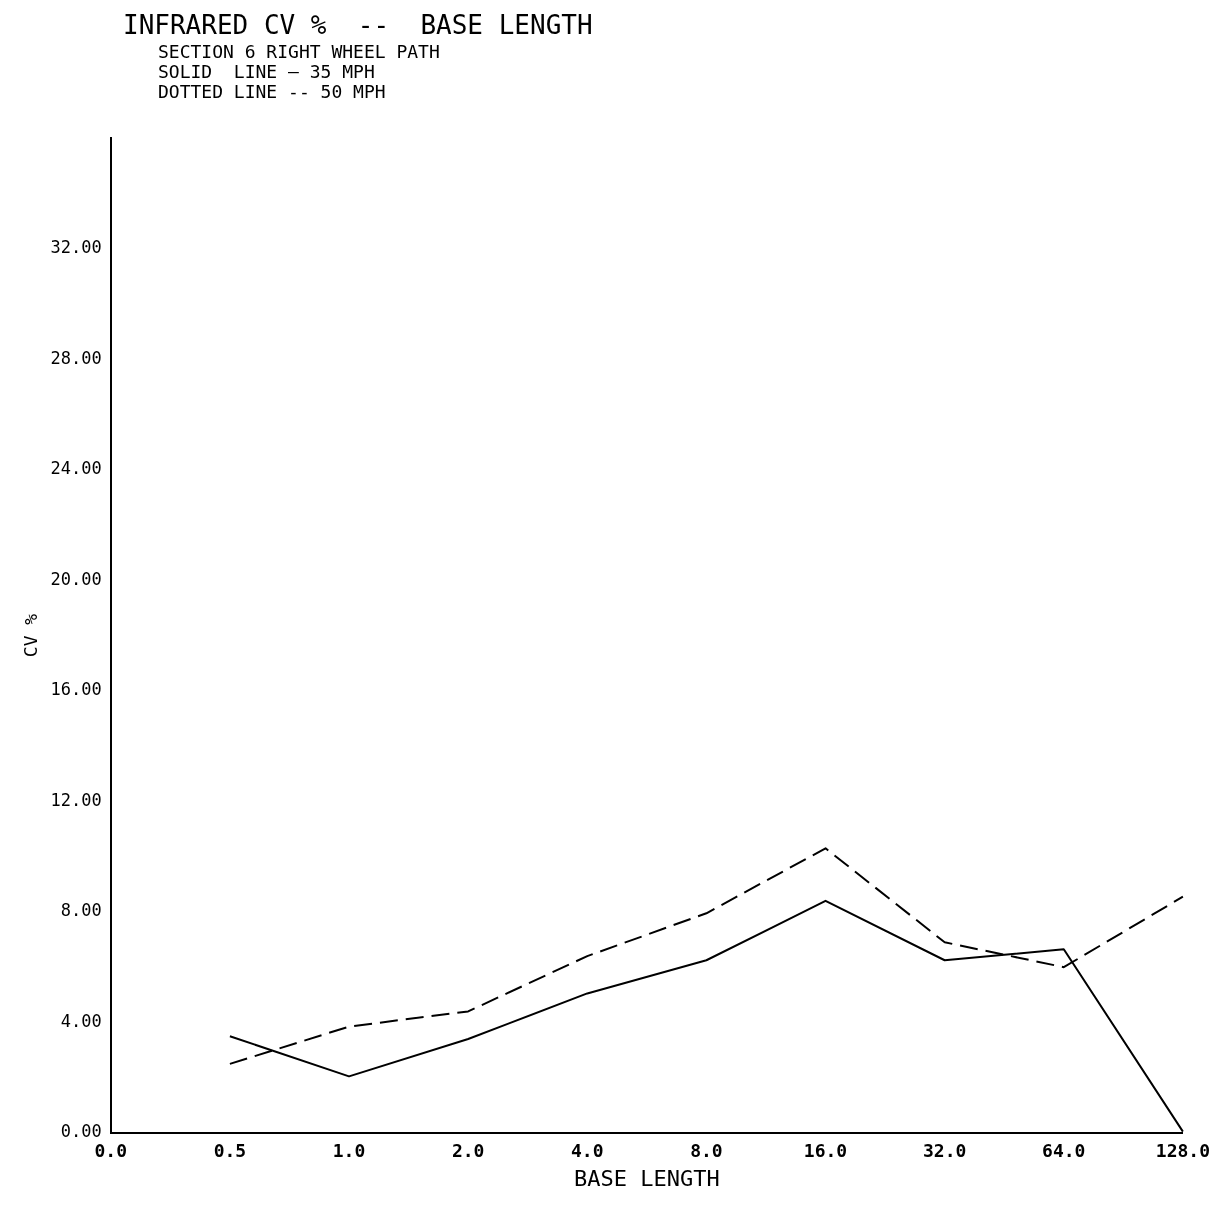 The image size is (1226, 1210). What do you see at coordinates (76, 468) in the screenshot?
I see `y-tick-label: 24.00` at bounding box center [76, 468].